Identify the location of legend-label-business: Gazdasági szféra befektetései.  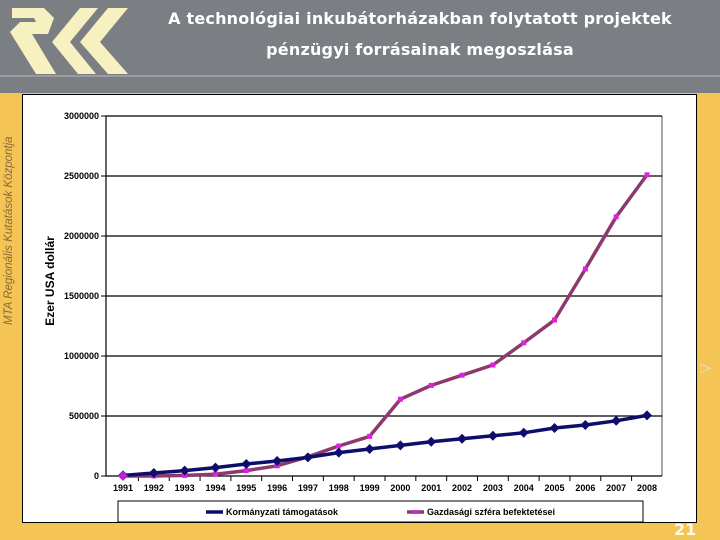
(491, 512).